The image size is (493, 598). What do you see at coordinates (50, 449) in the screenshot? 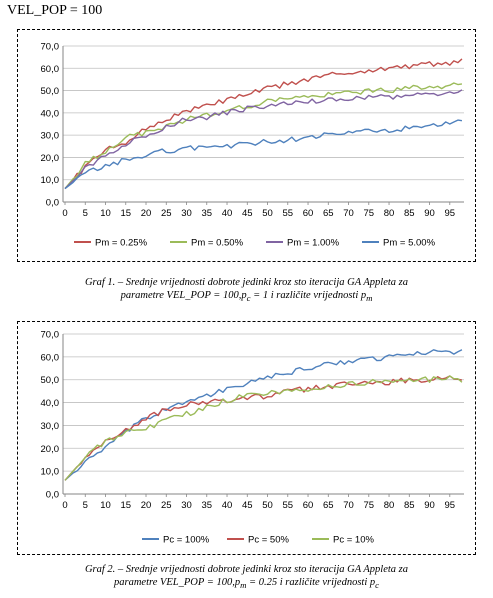
I see `chart-2-y-tick-label: 20,0` at bounding box center [50, 449].